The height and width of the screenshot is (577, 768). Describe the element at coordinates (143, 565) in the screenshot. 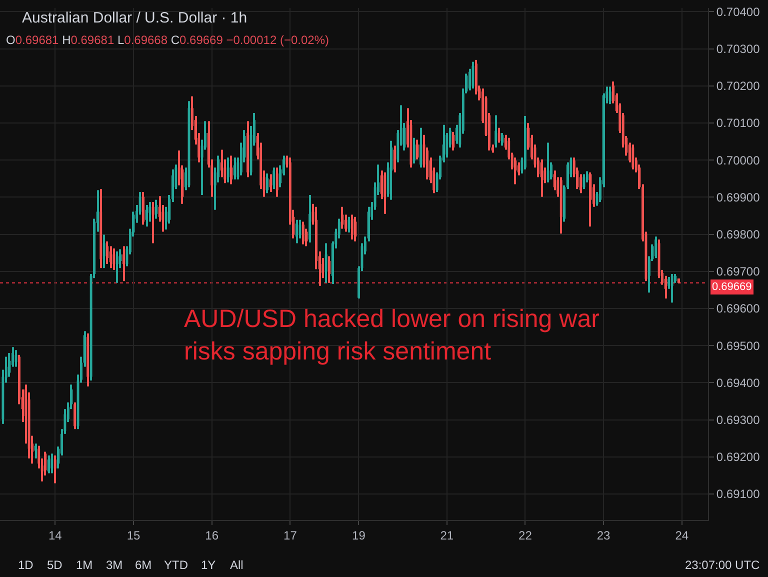

I see `text: 6M` at that location.